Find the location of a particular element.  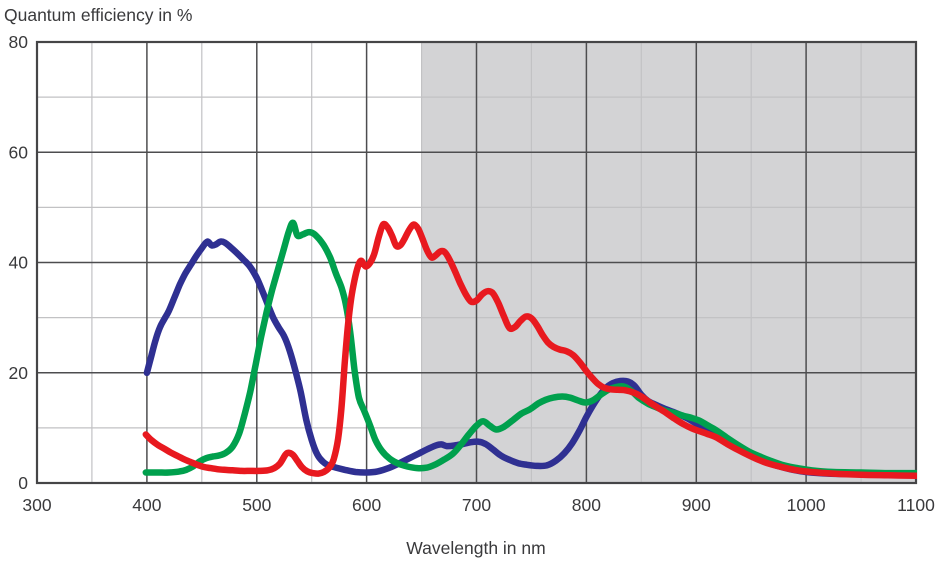

y-tick-label: 60 is located at coordinates (19, 152).